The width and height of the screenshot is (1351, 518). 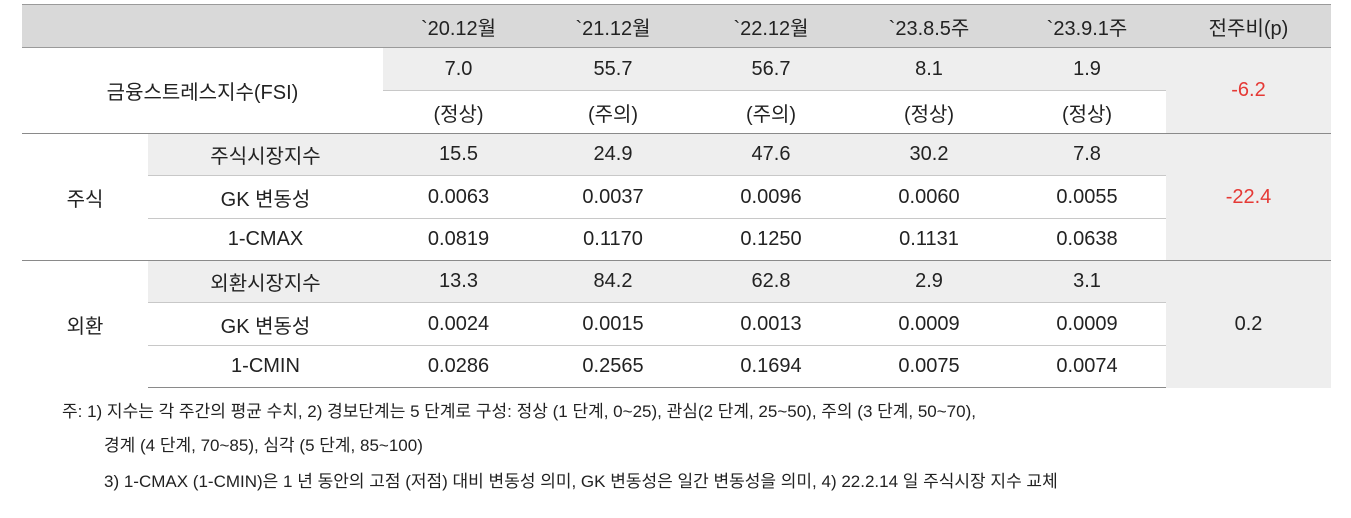 What do you see at coordinates (771, 324) in the screenshot?
I see `value-cell: 0.0013` at bounding box center [771, 324].